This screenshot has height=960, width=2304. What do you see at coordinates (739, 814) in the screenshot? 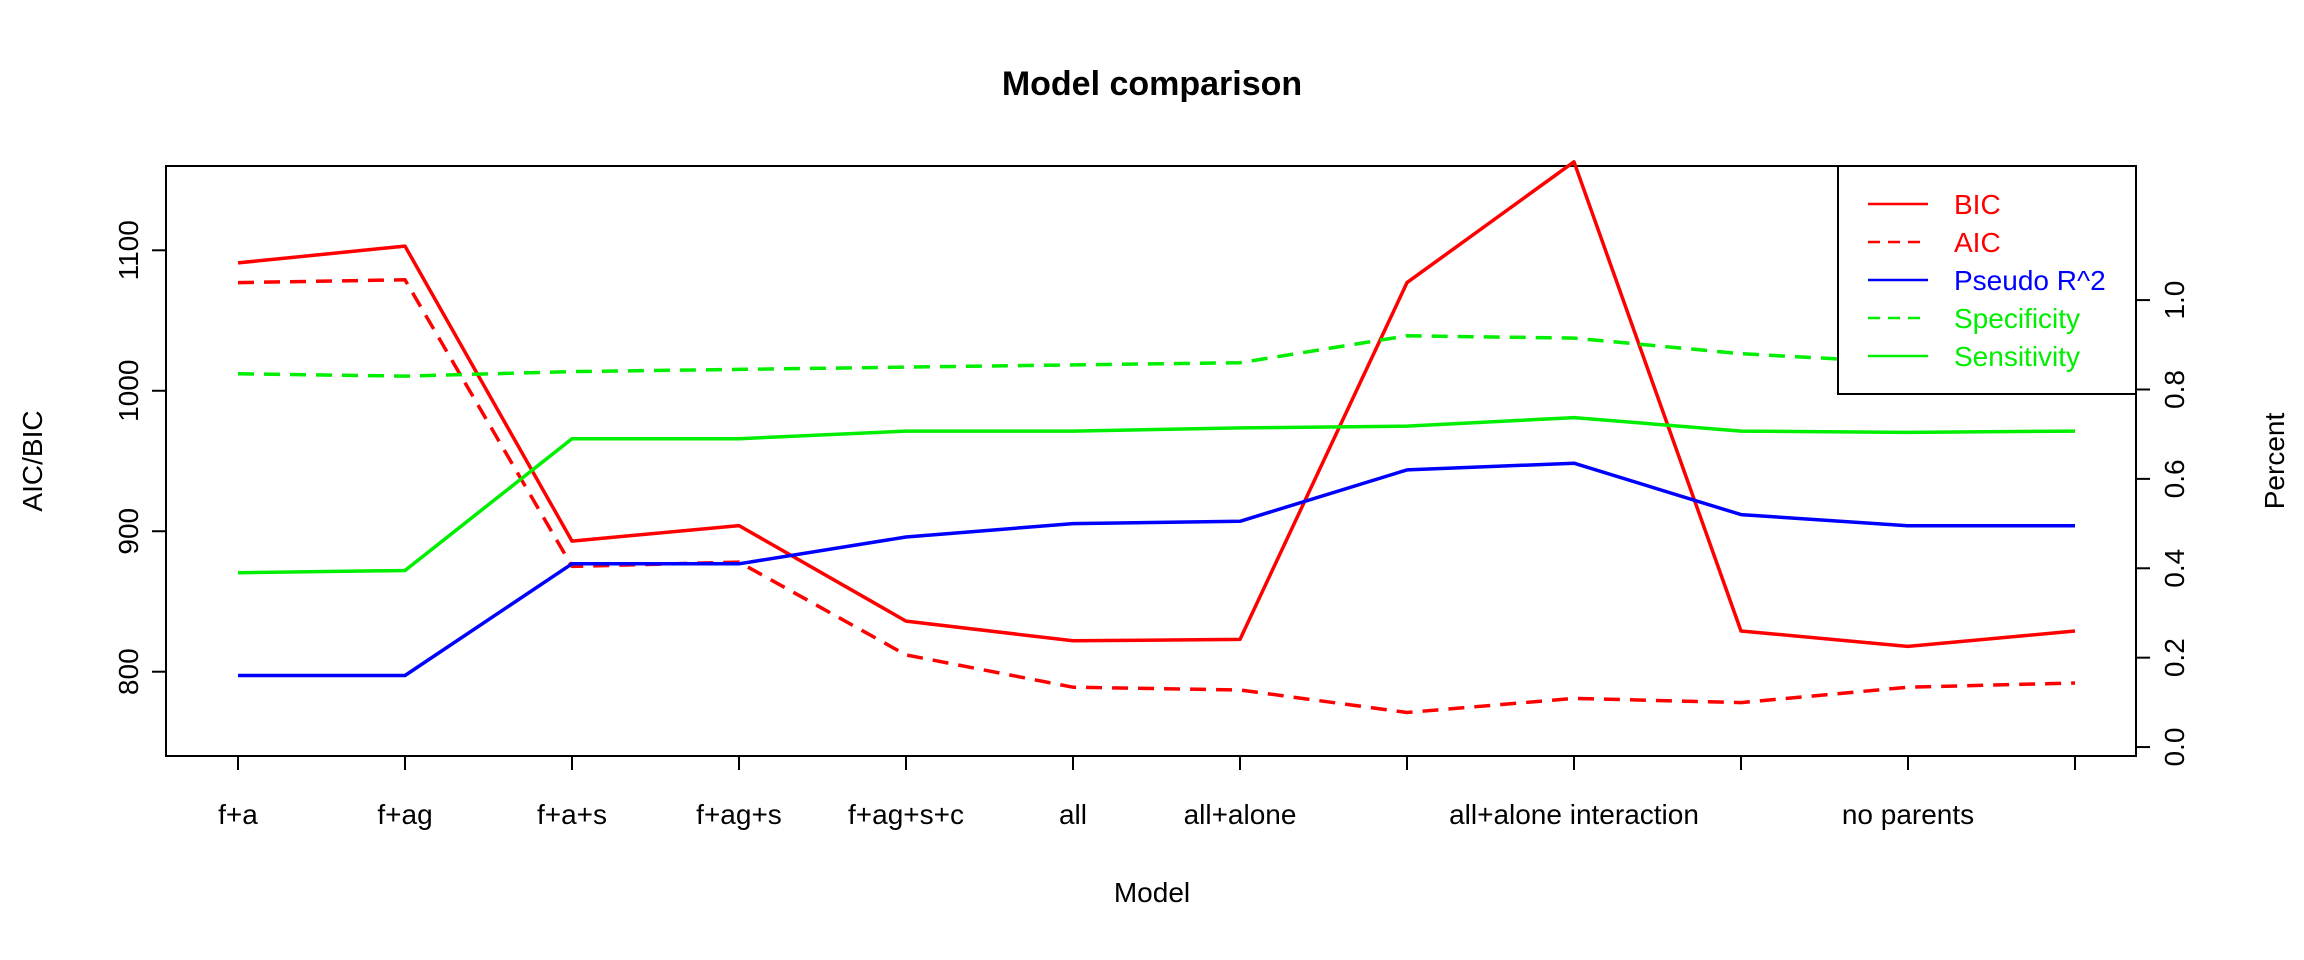
I see `x-tick-label: f+ag+s` at bounding box center [739, 814].